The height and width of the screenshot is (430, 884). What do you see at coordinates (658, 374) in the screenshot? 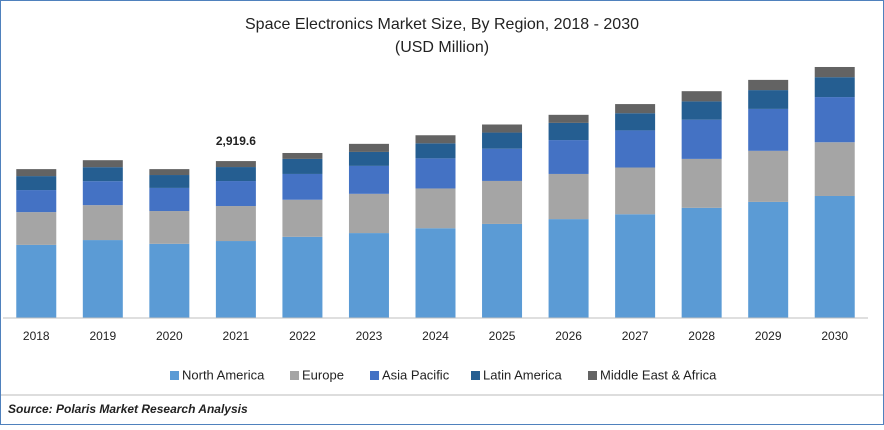
I see `legend-label: Middle East & Africa` at bounding box center [658, 374].